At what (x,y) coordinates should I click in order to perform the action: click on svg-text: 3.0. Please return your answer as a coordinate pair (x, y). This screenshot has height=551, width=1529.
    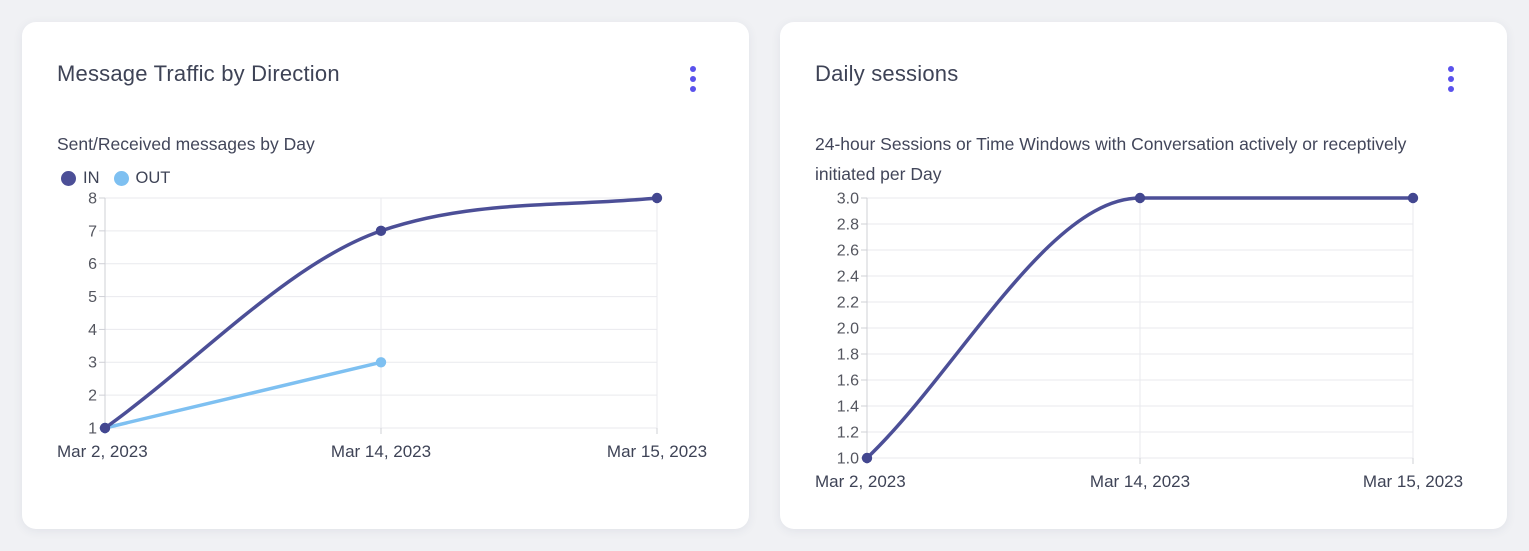
    Looking at the image, I should click on (848, 198).